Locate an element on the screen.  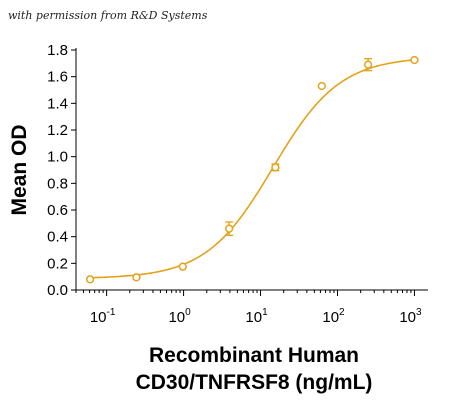
x-tick-exponent: 1 is located at coordinates (265, 312).